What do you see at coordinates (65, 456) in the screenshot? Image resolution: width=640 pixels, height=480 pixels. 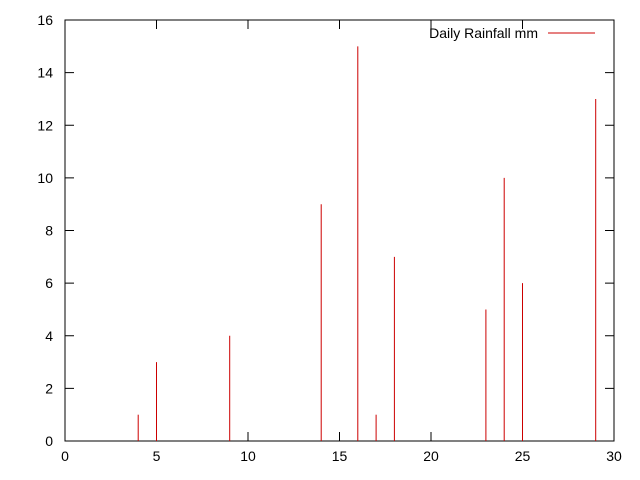 I see `x-tick-label: 0` at bounding box center [65, 456].